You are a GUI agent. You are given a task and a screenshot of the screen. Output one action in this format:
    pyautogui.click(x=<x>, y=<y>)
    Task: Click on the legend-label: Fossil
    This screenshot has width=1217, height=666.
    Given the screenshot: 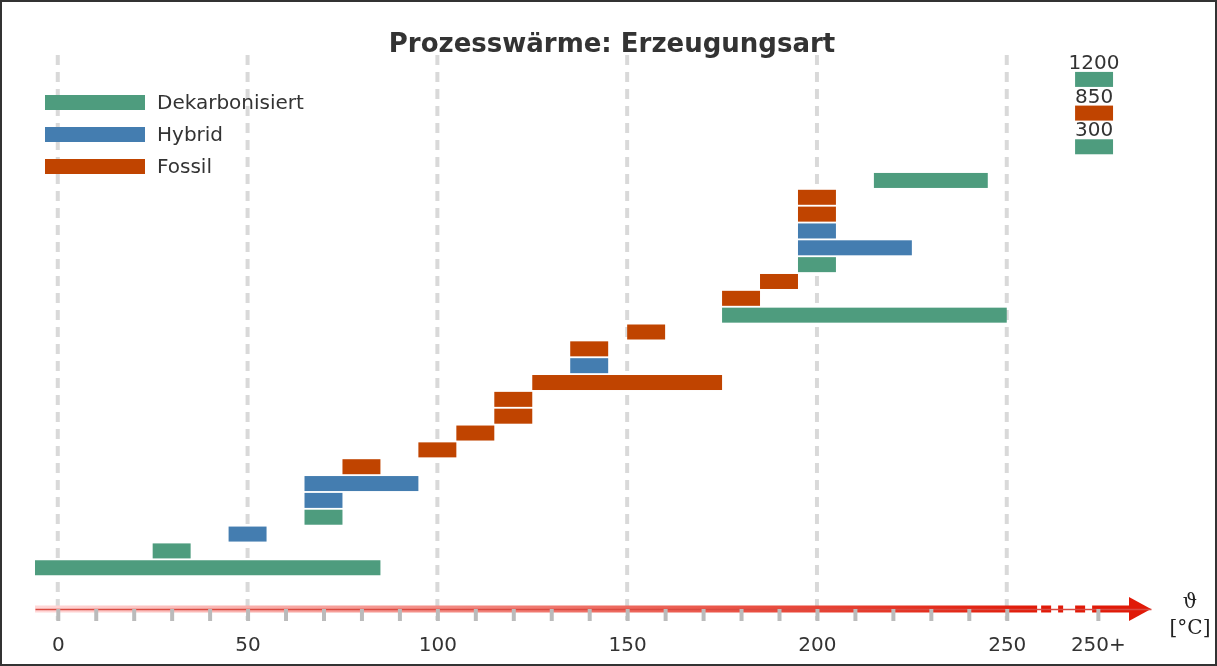 What is the action you would take?
    pyautogui.click(x=184, y=166)
    